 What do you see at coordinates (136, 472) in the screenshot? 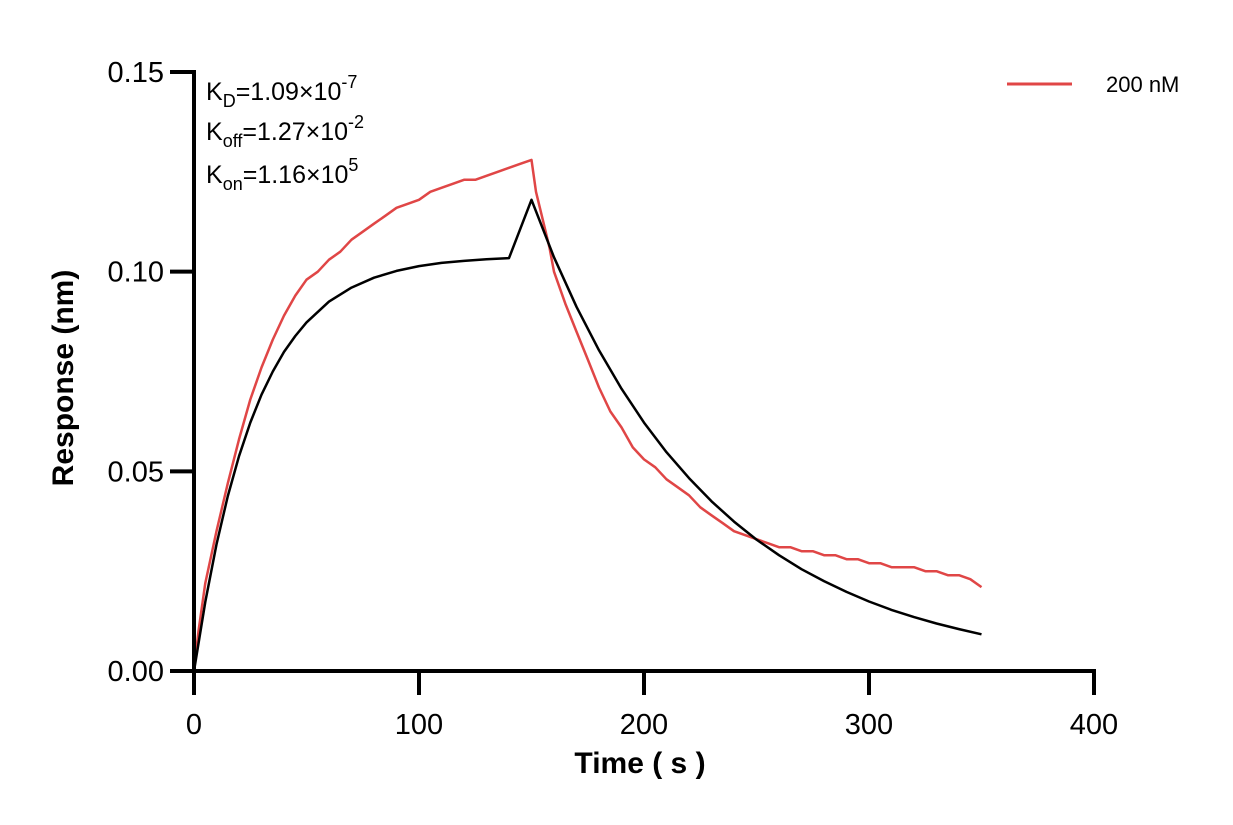
I see `y-tick-label: 0.05` at bounding box center [136, 472].